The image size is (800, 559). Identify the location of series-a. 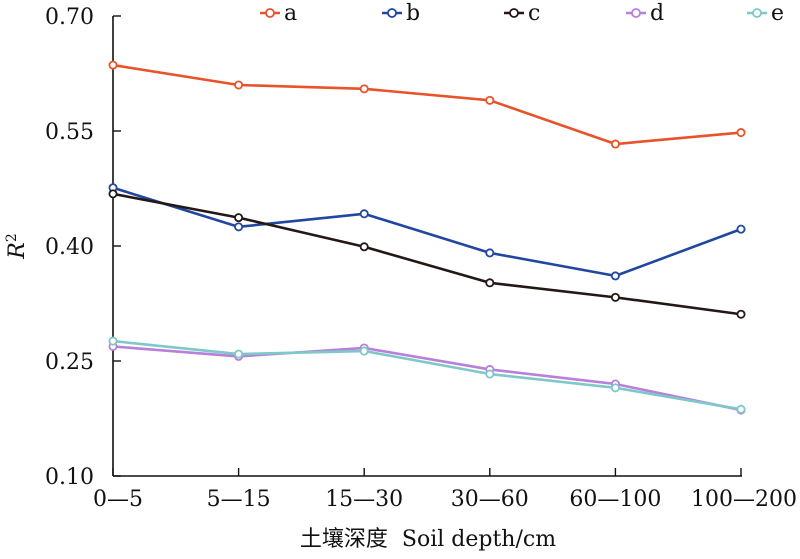
(427, 104).